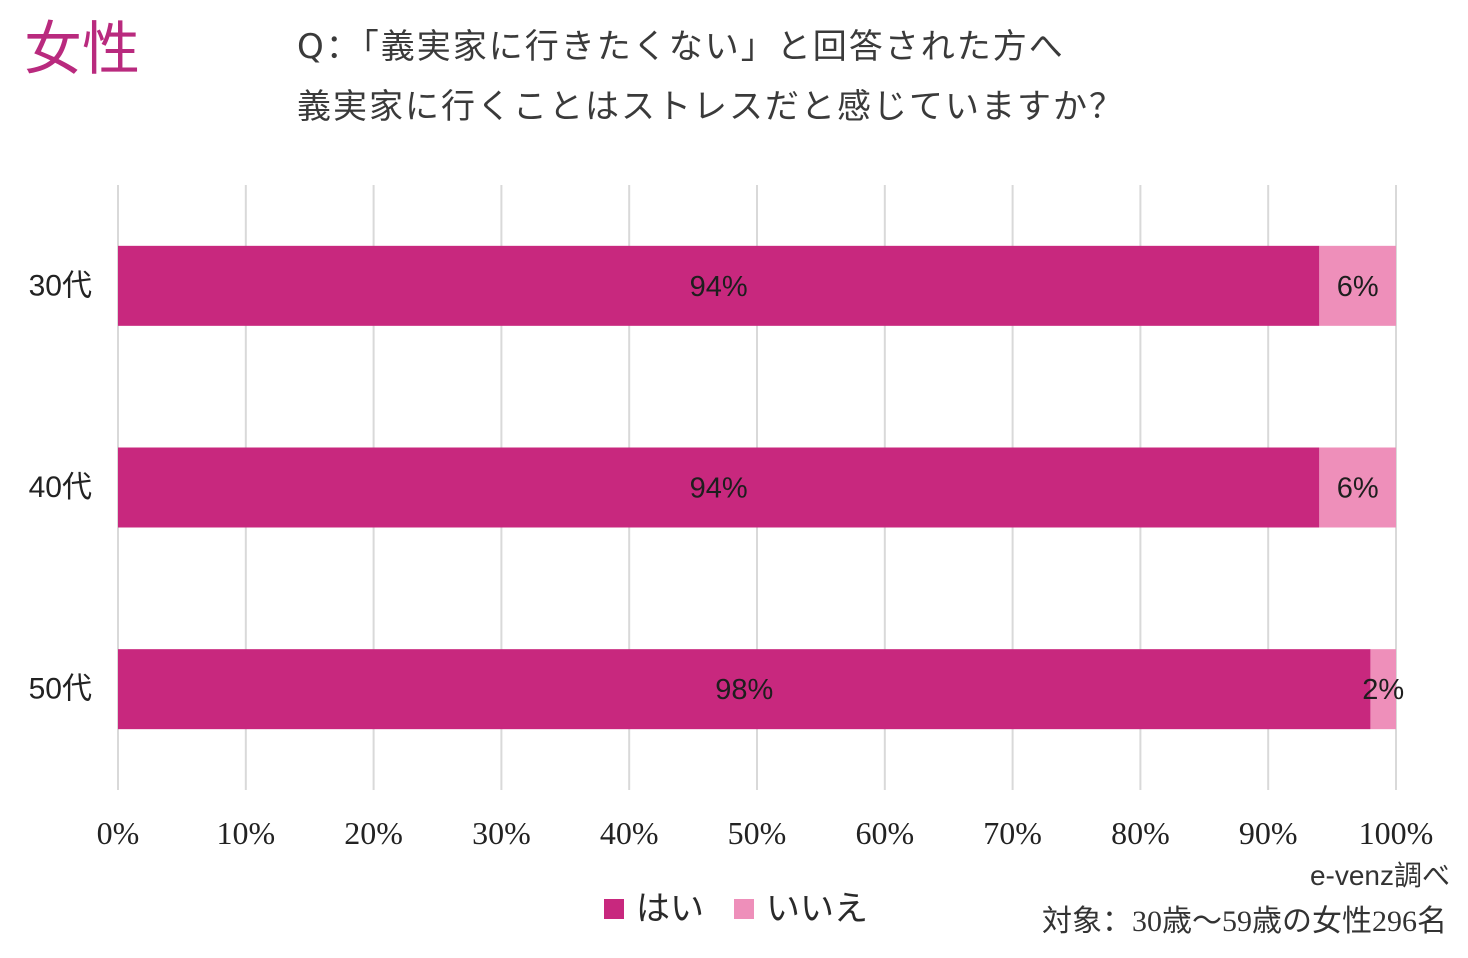  Describe the element at coordinates (1268, 833) in the screenshot. I see `x-tick-label: 90%` at that location.